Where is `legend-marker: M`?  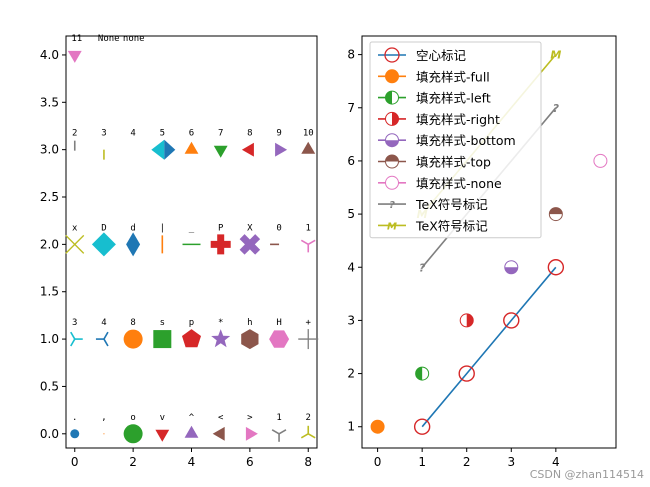 legend-marker: M is located at coordinates (392, 226).